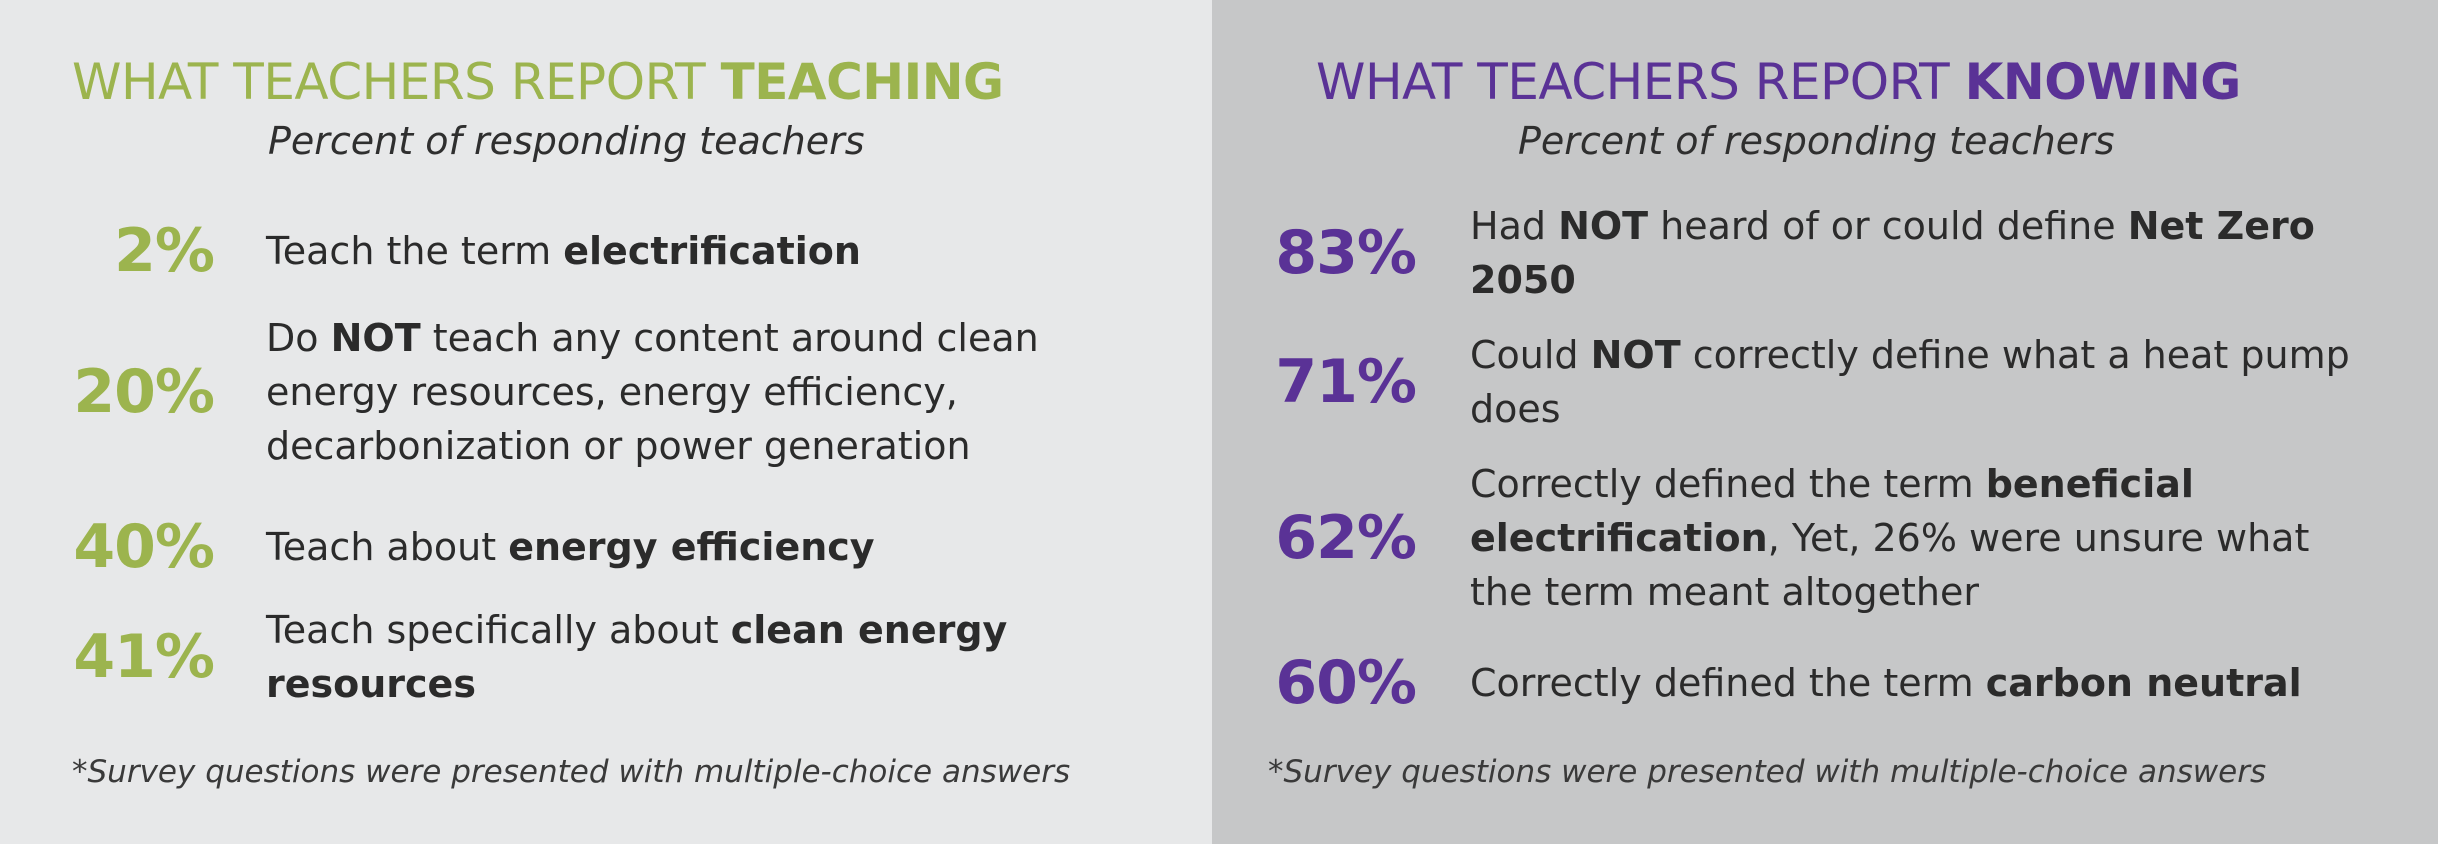 The image size is (2438, 844). I want to click on teaching-row: 40% Teach about energy efficiency, so click(573, 547).